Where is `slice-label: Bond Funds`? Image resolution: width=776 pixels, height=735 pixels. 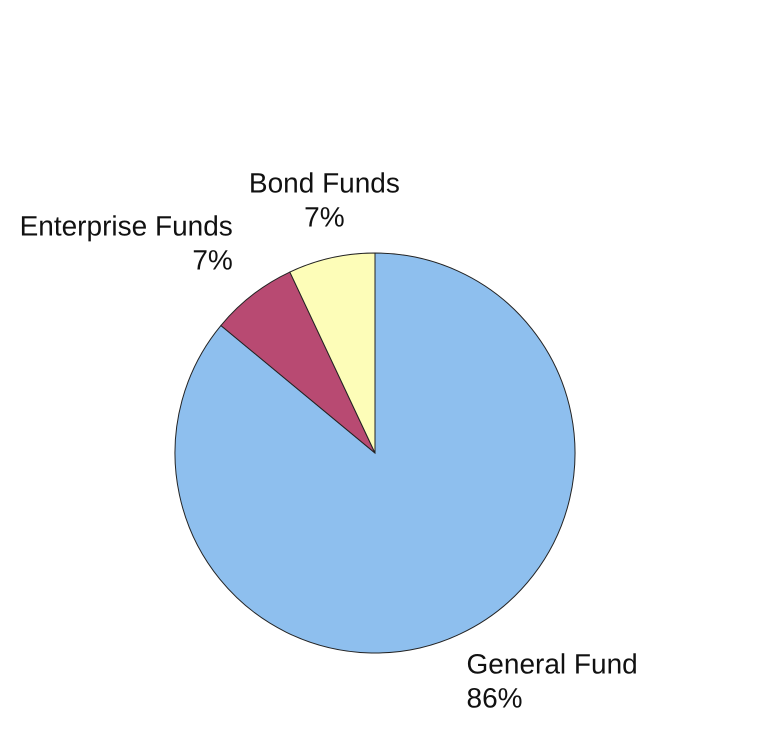 slice-label: Bond Funds is located at coordinates (324, 183).